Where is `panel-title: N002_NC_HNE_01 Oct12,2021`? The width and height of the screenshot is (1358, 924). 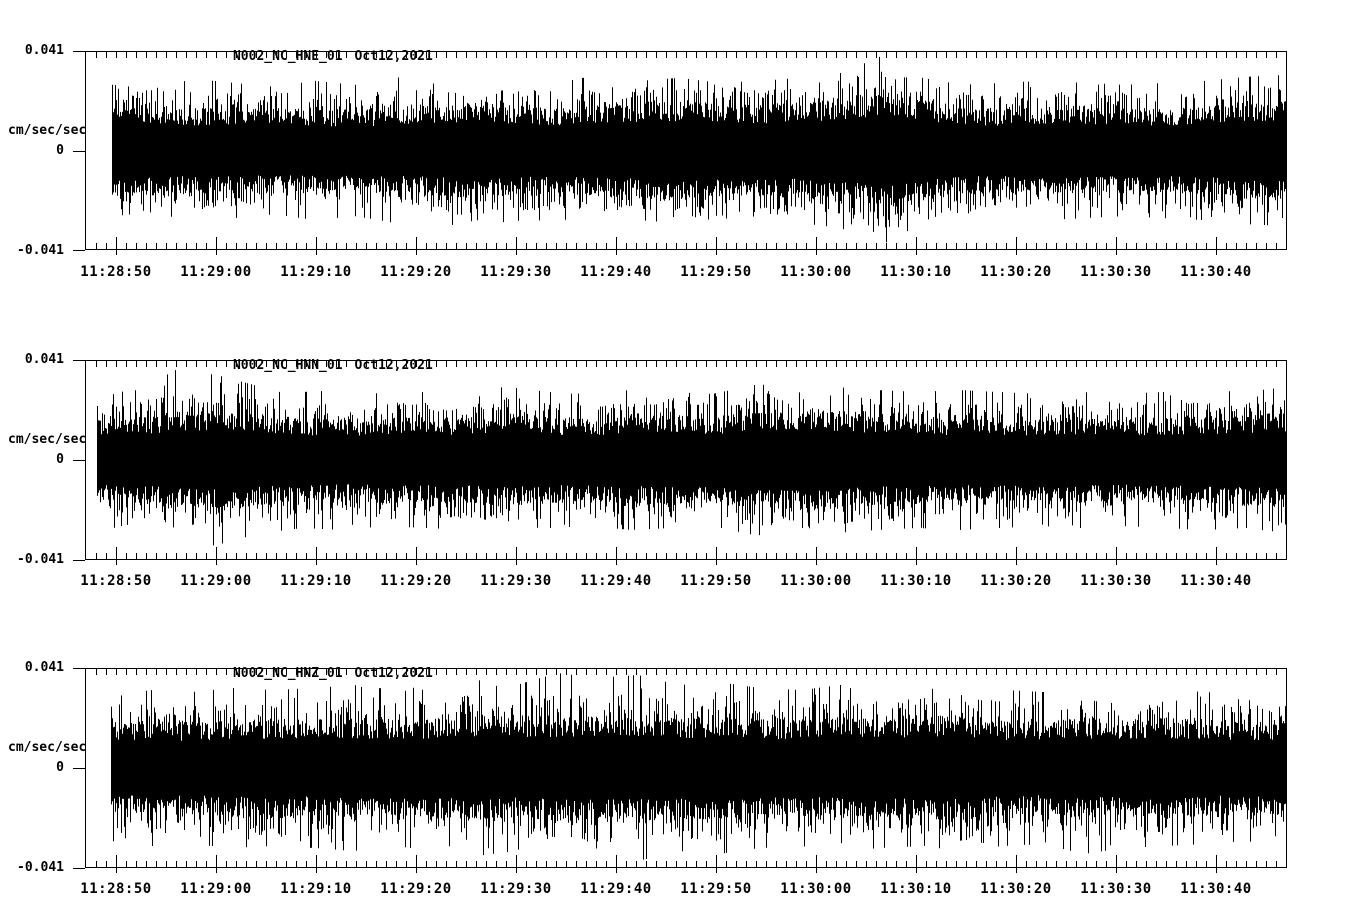 panel-title: N002_NC_HNE_01 Oct12,2021 is located at coordinates (309, 50).